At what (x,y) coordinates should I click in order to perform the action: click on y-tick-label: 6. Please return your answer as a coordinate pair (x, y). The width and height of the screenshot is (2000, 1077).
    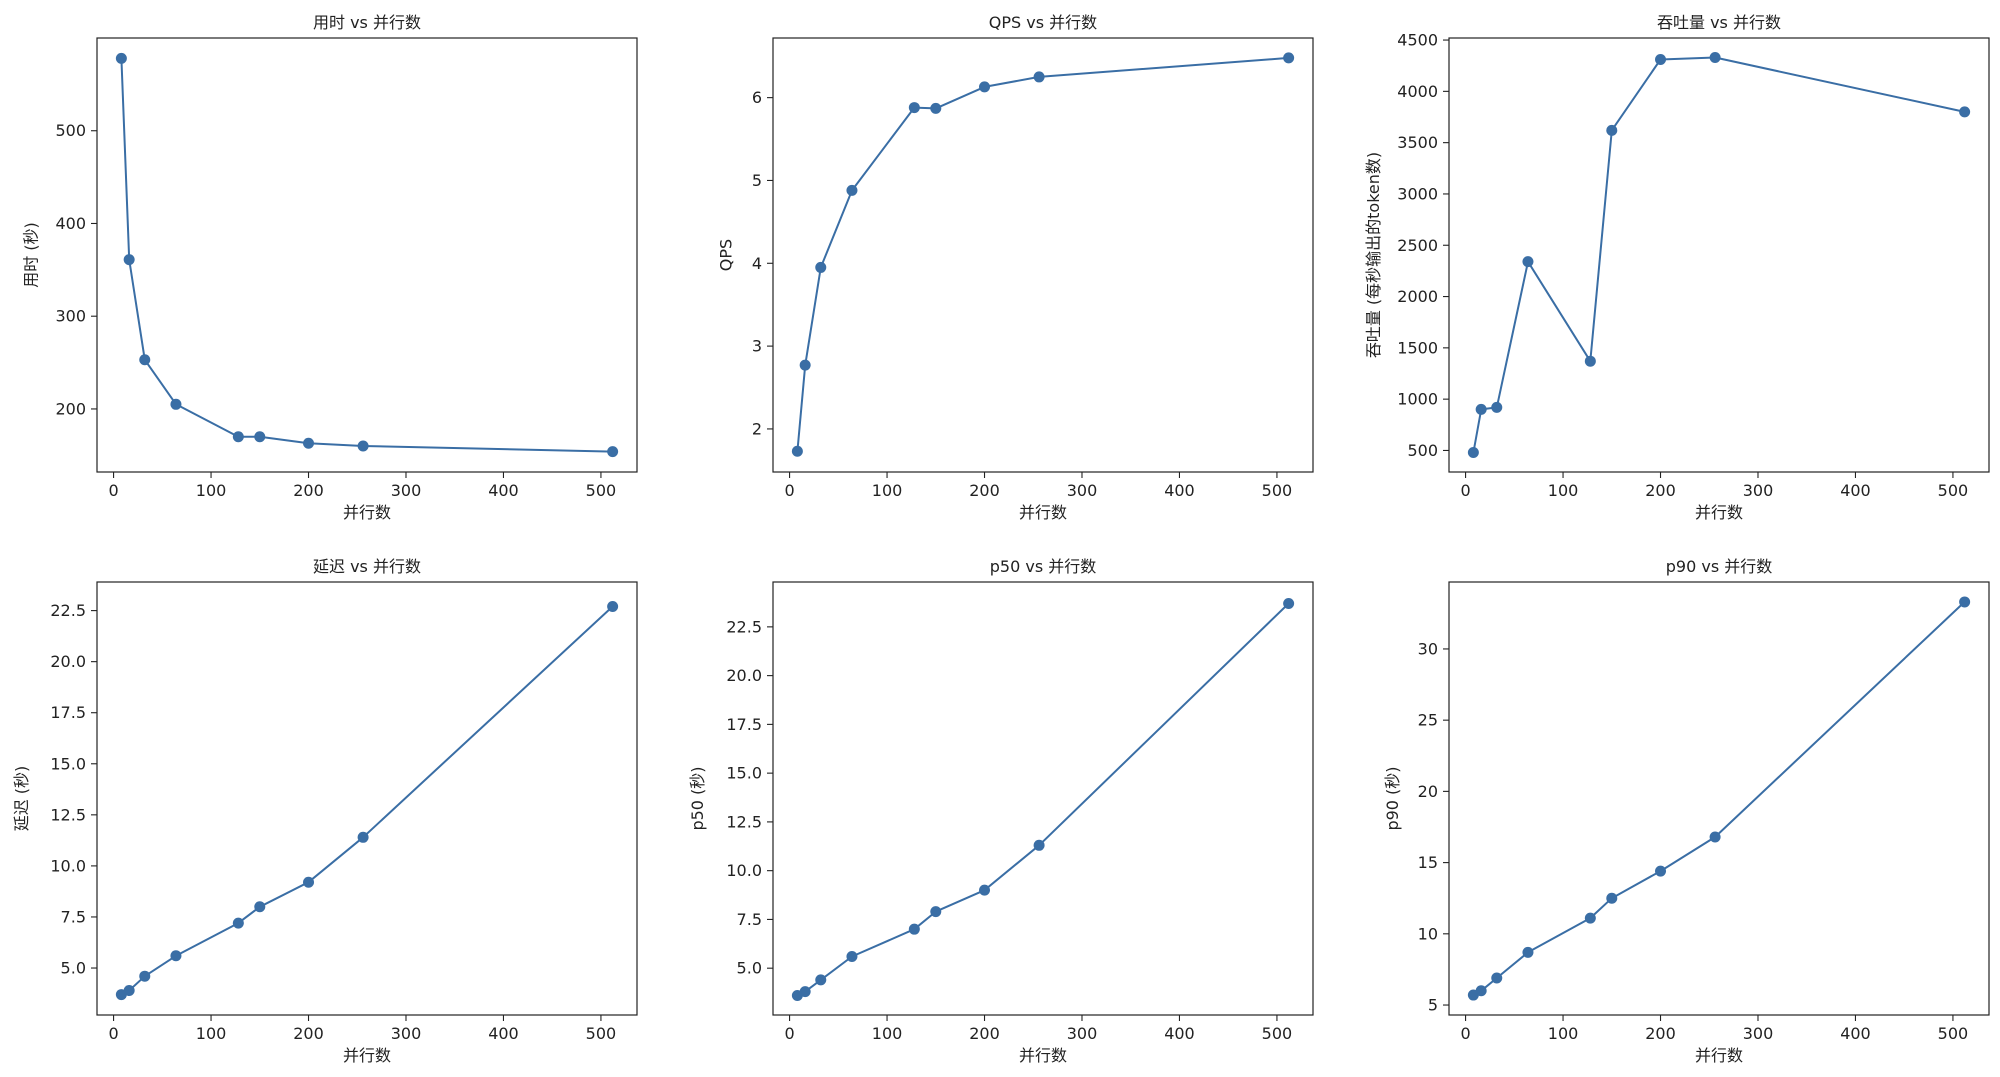
    Looking at the image, I should click on (757, 97).